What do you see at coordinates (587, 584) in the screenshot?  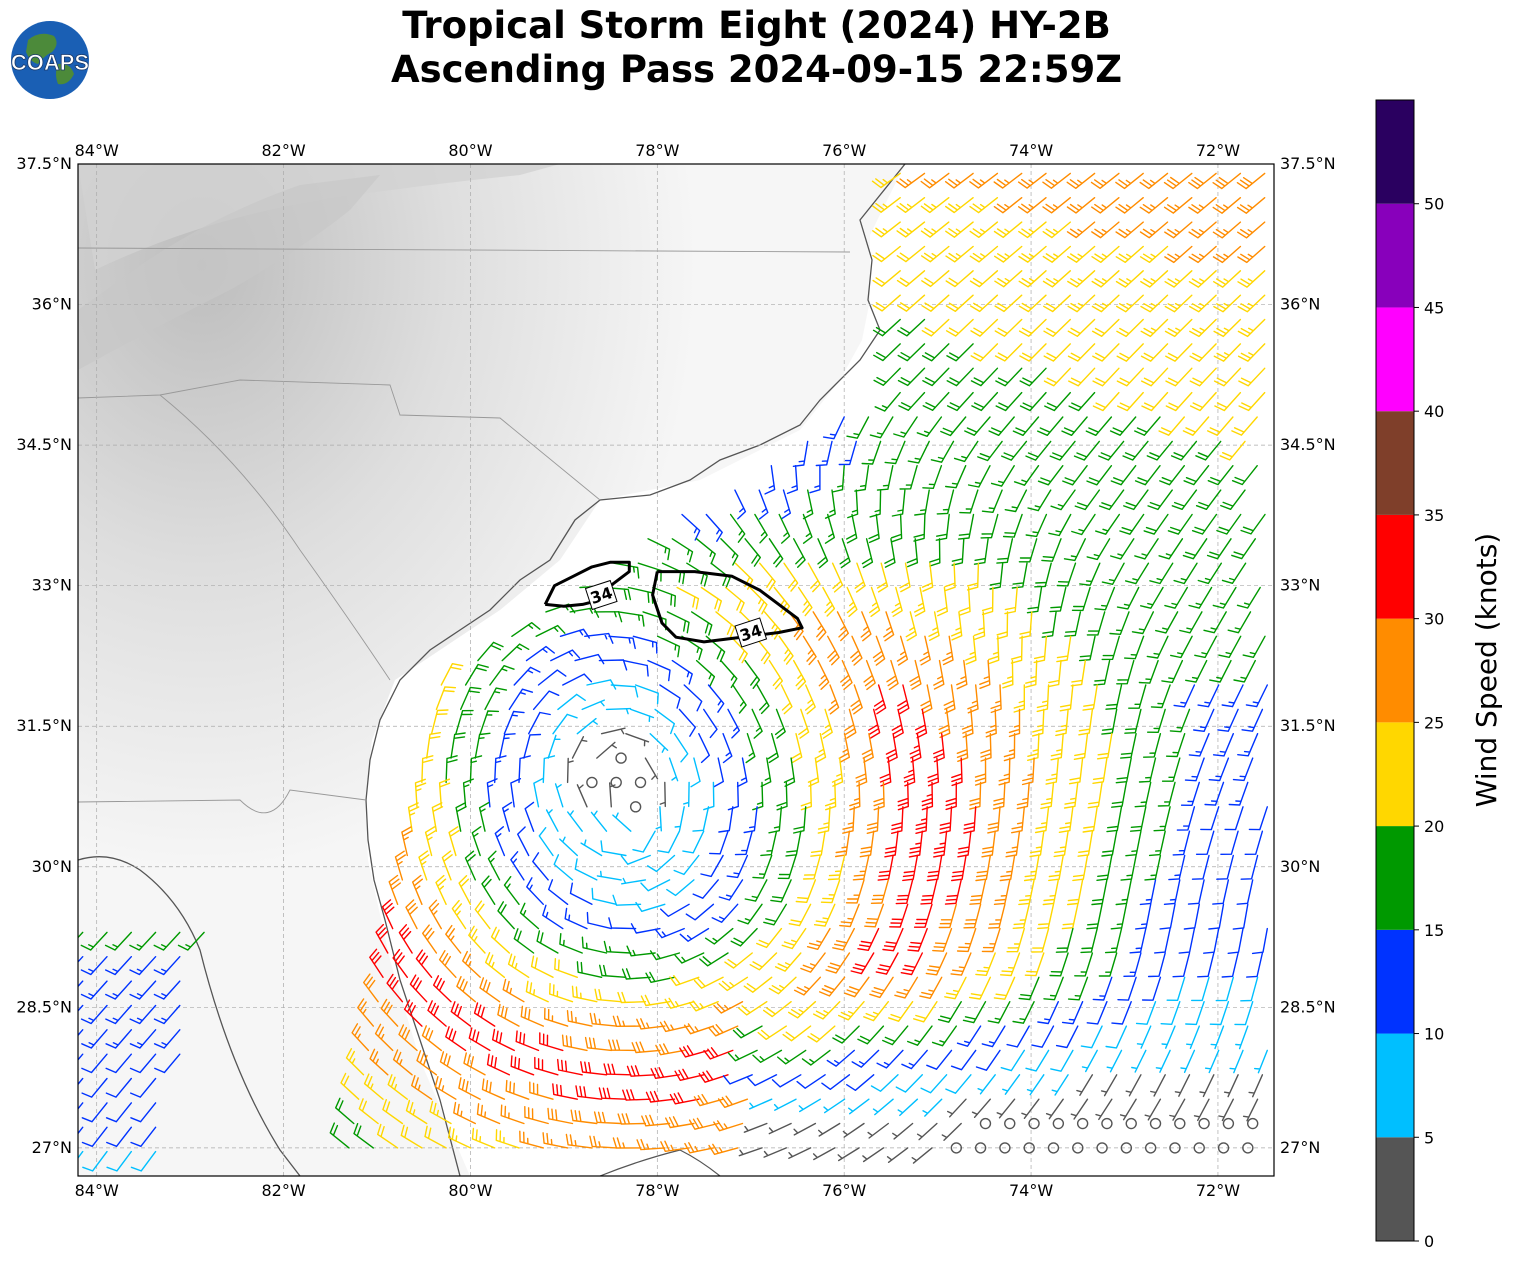 I see `contour-34kt-line` at bounding box center [587, 584].